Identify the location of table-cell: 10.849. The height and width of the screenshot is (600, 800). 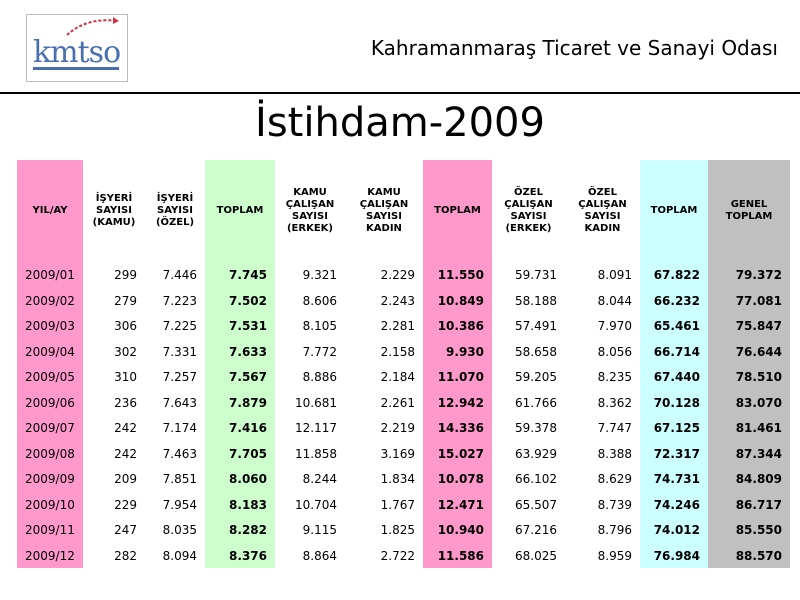
(460, 300).